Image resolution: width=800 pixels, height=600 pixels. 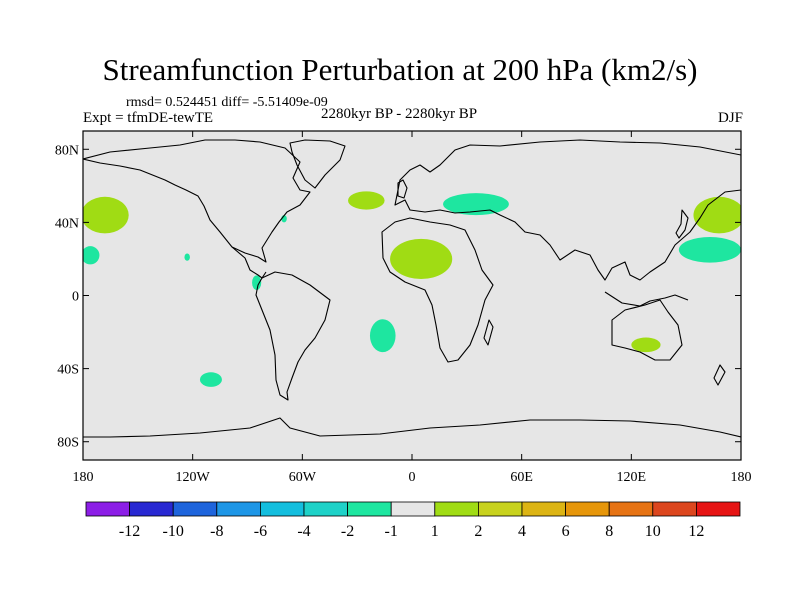 What do you see at coordinates (193, 477) in the screenshot?
I see `lon-tick-label: 120W` at bounding box center [193, 477].